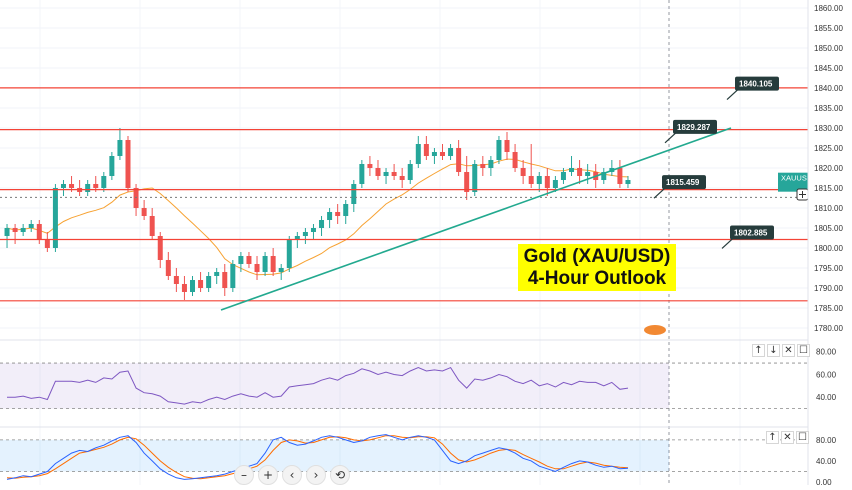 This screenshot has width=852, height=490. I want to click on price-axis-background, so click(830, 242).